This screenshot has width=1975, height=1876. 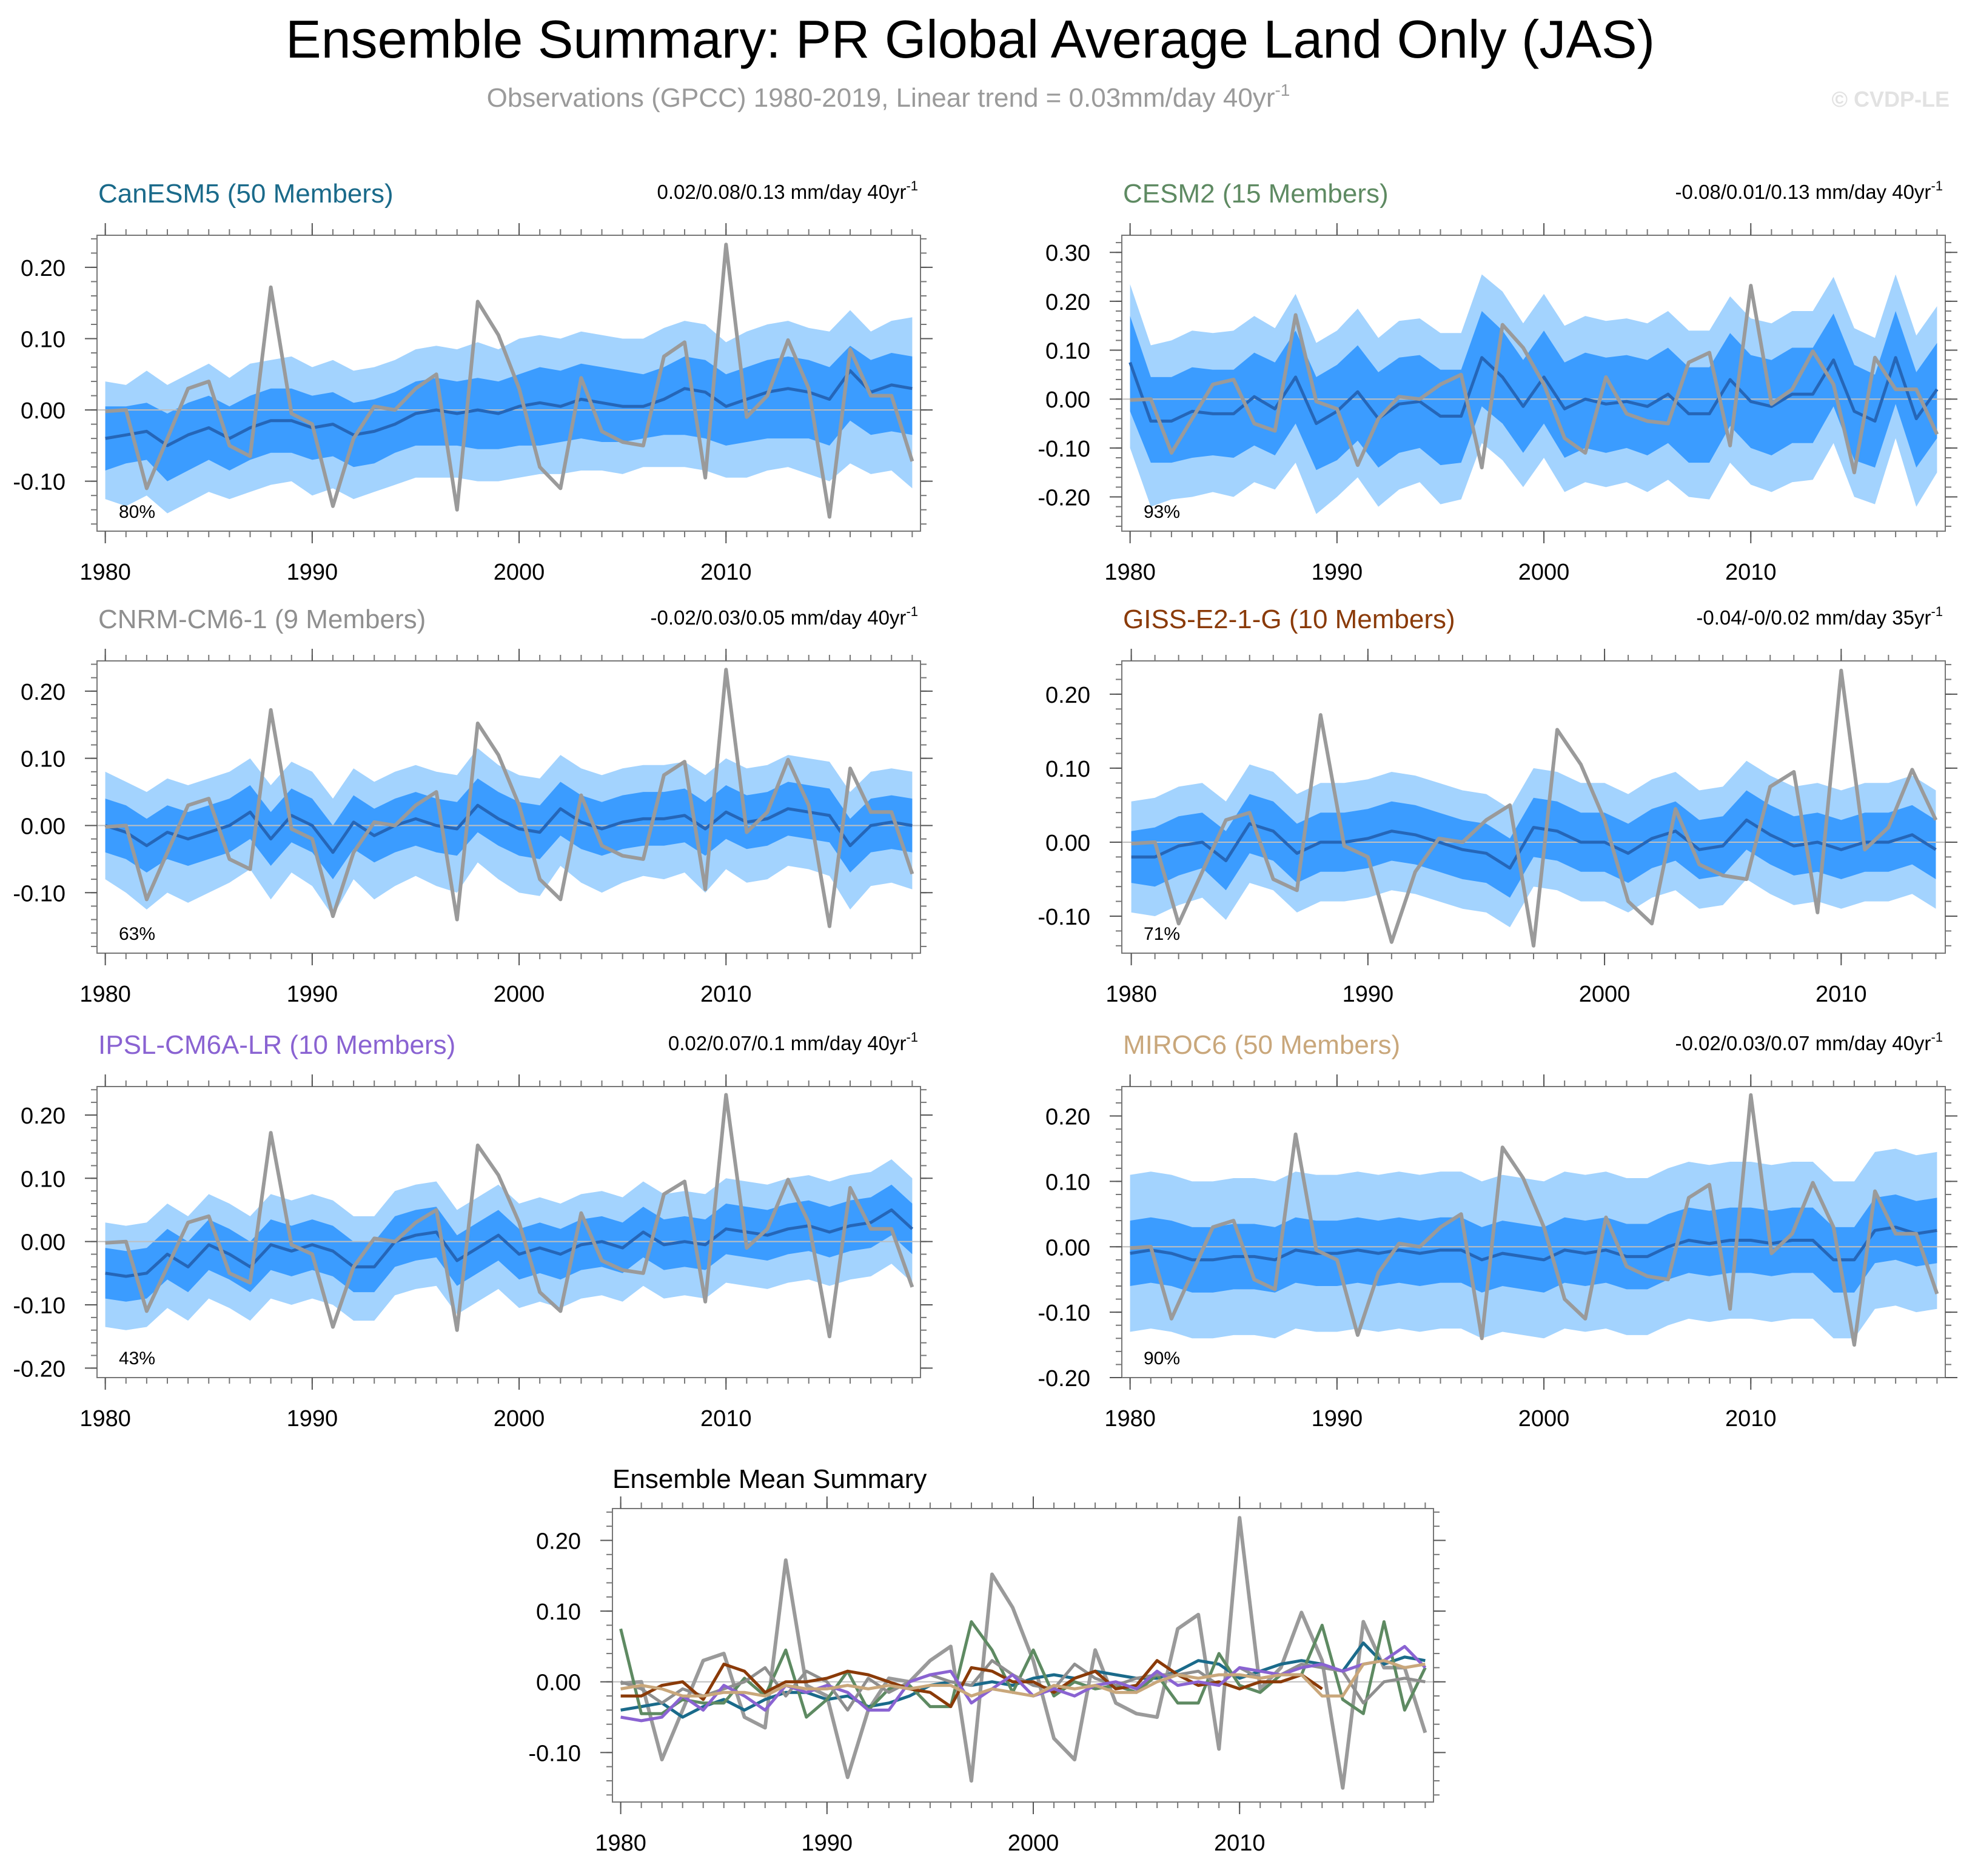 I want to click on panel-title-canesm5: CanESM5 (50 Members), so click(x=246, y=194).